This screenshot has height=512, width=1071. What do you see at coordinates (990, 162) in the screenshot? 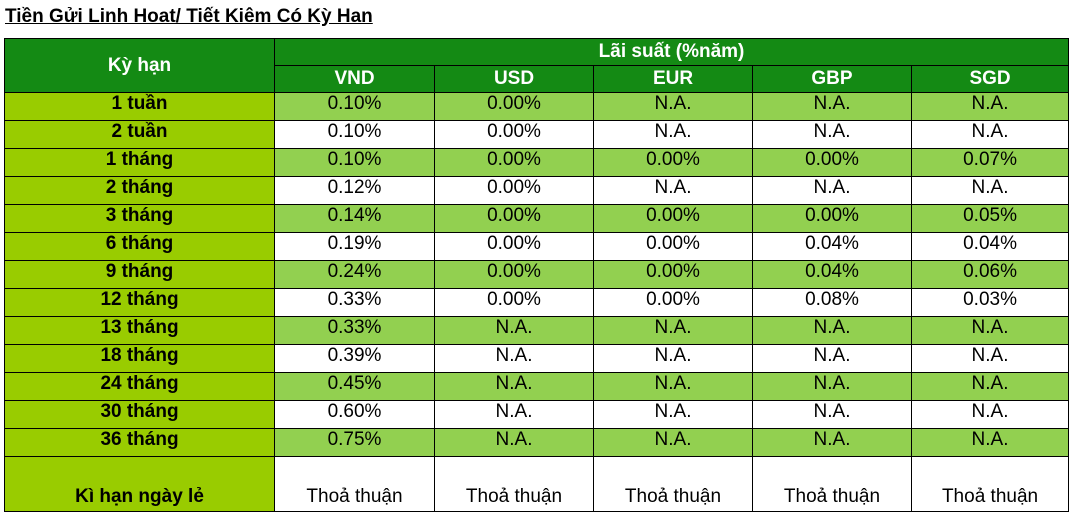
I see `rate-cell: 0.07%` at bounding box center [990, 162].